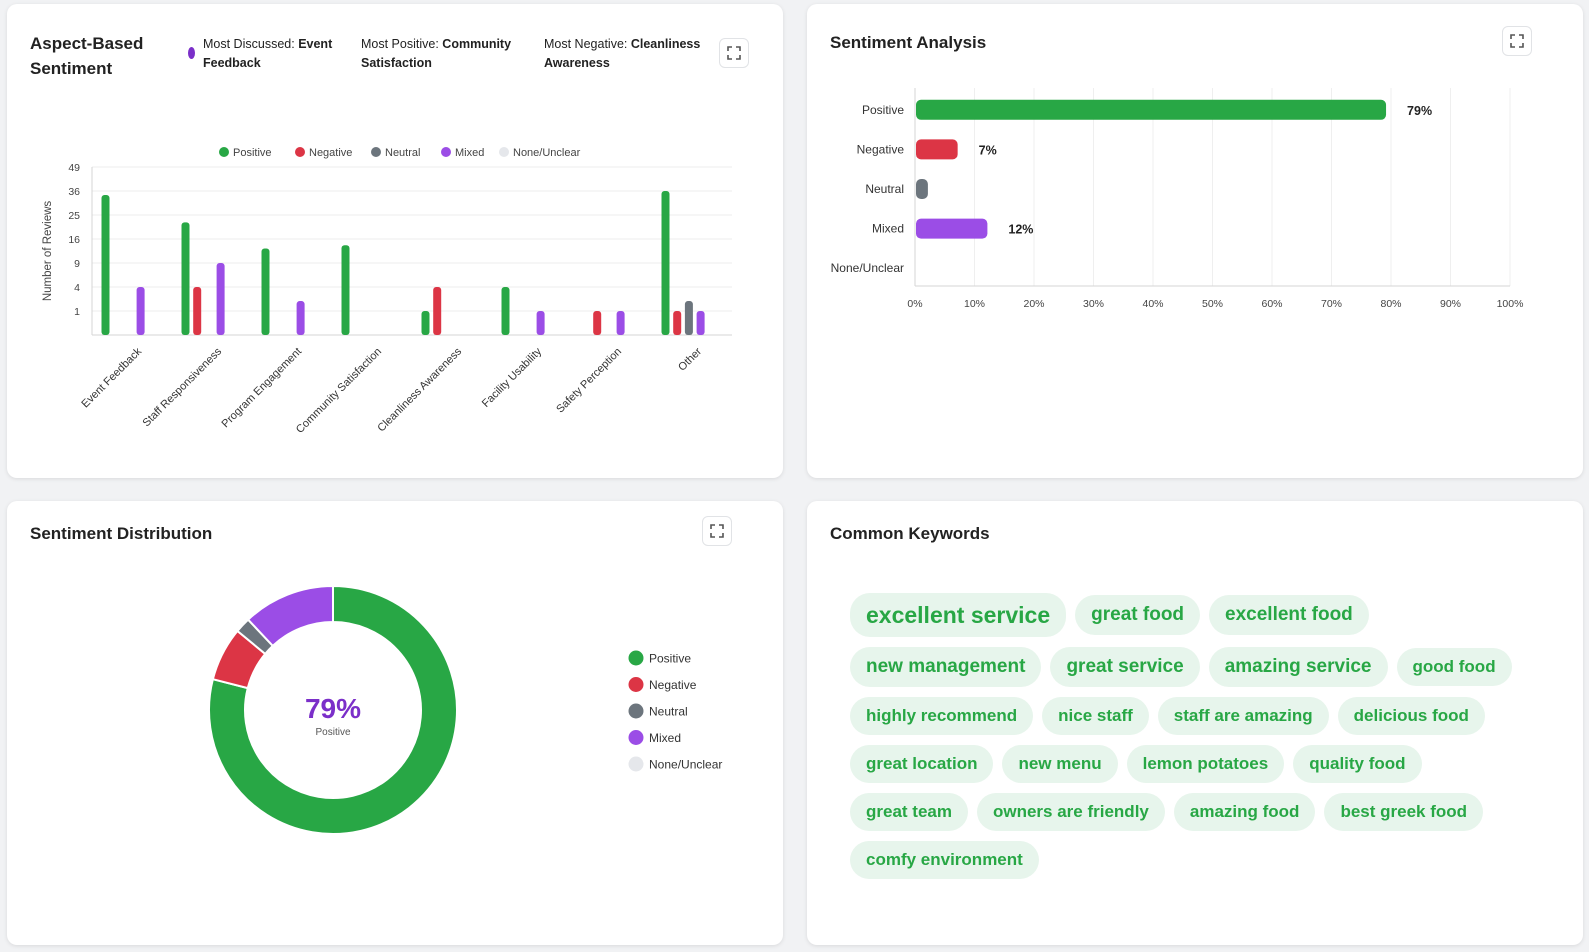 Image resolution: width=1589 pixels, height=952 pixels. Describe the element at coordinates (946, 667) in the screenshot. I see `keyword-tag: new management` at that location.